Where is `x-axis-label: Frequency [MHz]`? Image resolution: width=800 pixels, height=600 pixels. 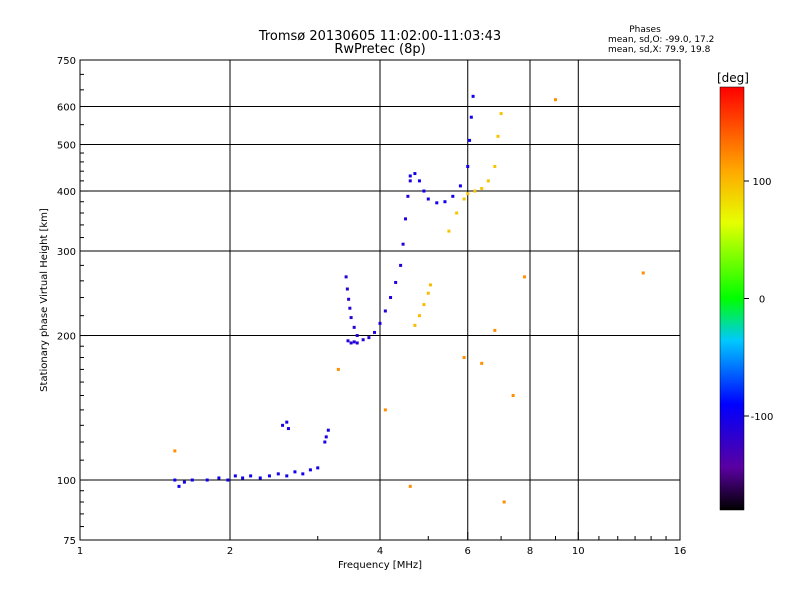 x-axis-label: Frequency [MHz] is located at coordinates (380, 565).